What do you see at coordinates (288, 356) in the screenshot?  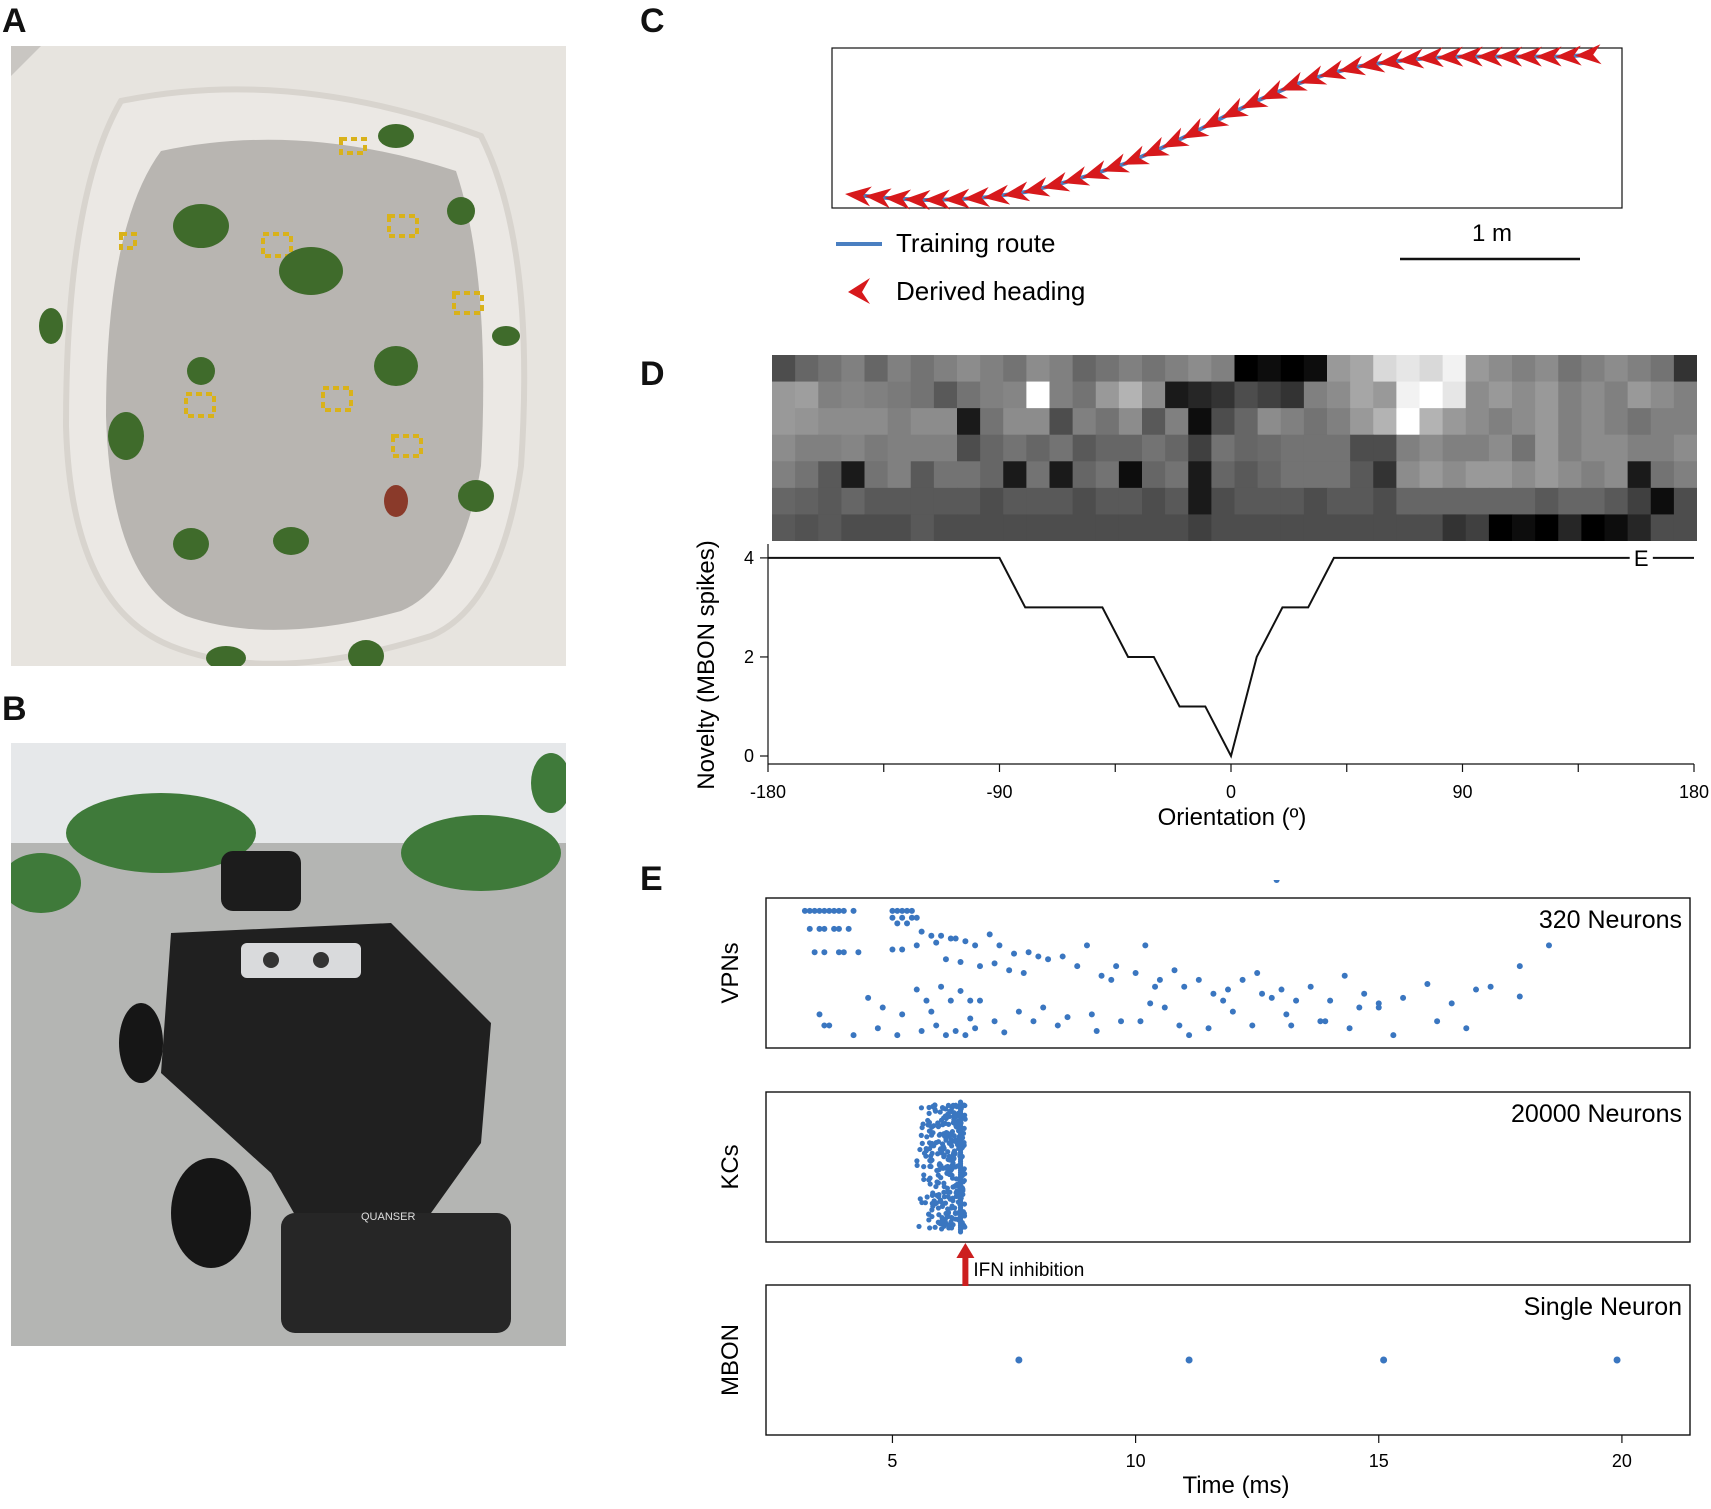 I see `arena-photo-svg` at bounding box center [288, 356].